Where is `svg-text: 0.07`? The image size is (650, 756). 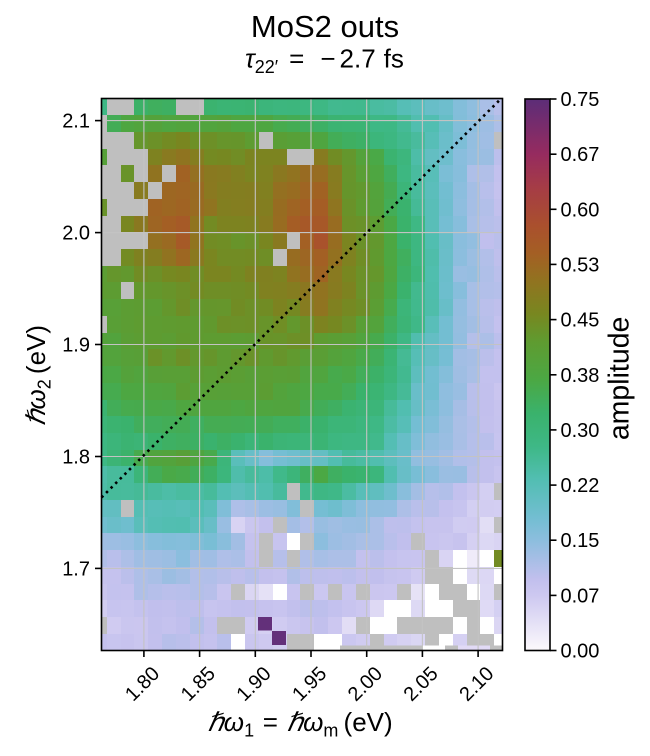 svg-text: 0.07 is located at coordinates (580, 596).